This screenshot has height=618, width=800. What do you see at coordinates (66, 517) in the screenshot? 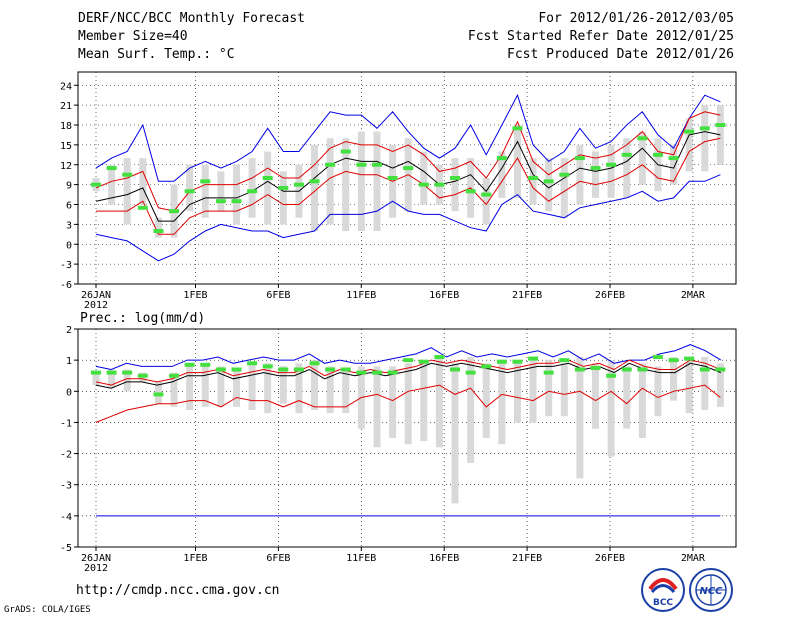
I see `prec-y-tick-label: -4` at bounding box center [66, 517].